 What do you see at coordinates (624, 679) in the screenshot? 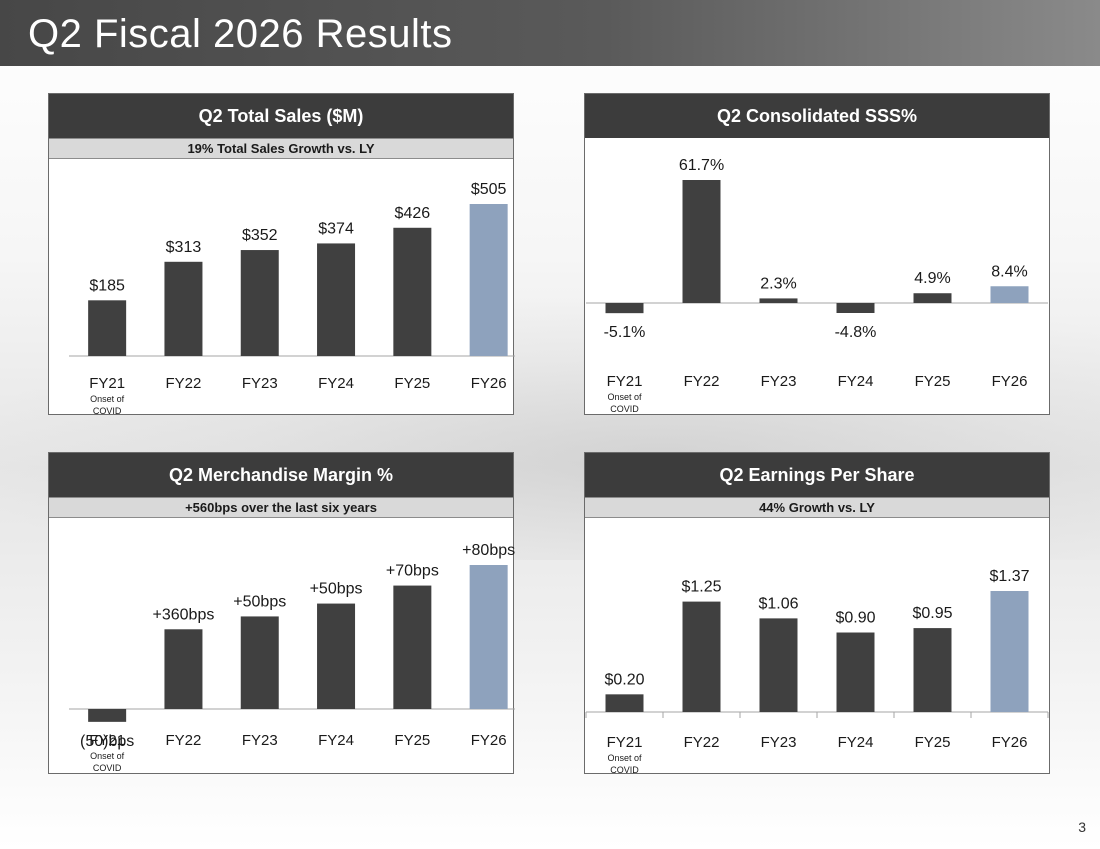
I see `data-label: $0.20` at bounding box center [624, 679].